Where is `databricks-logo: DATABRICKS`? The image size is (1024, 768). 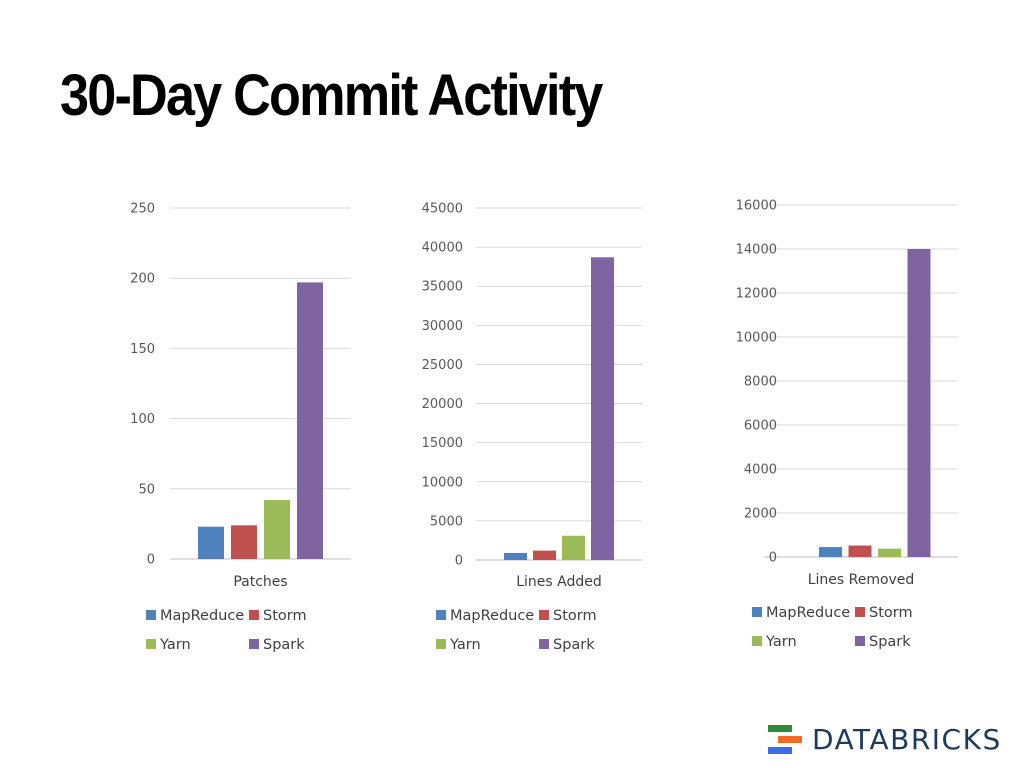 databricks-logo: DATABRICKS is located at coordinates (893, 741).